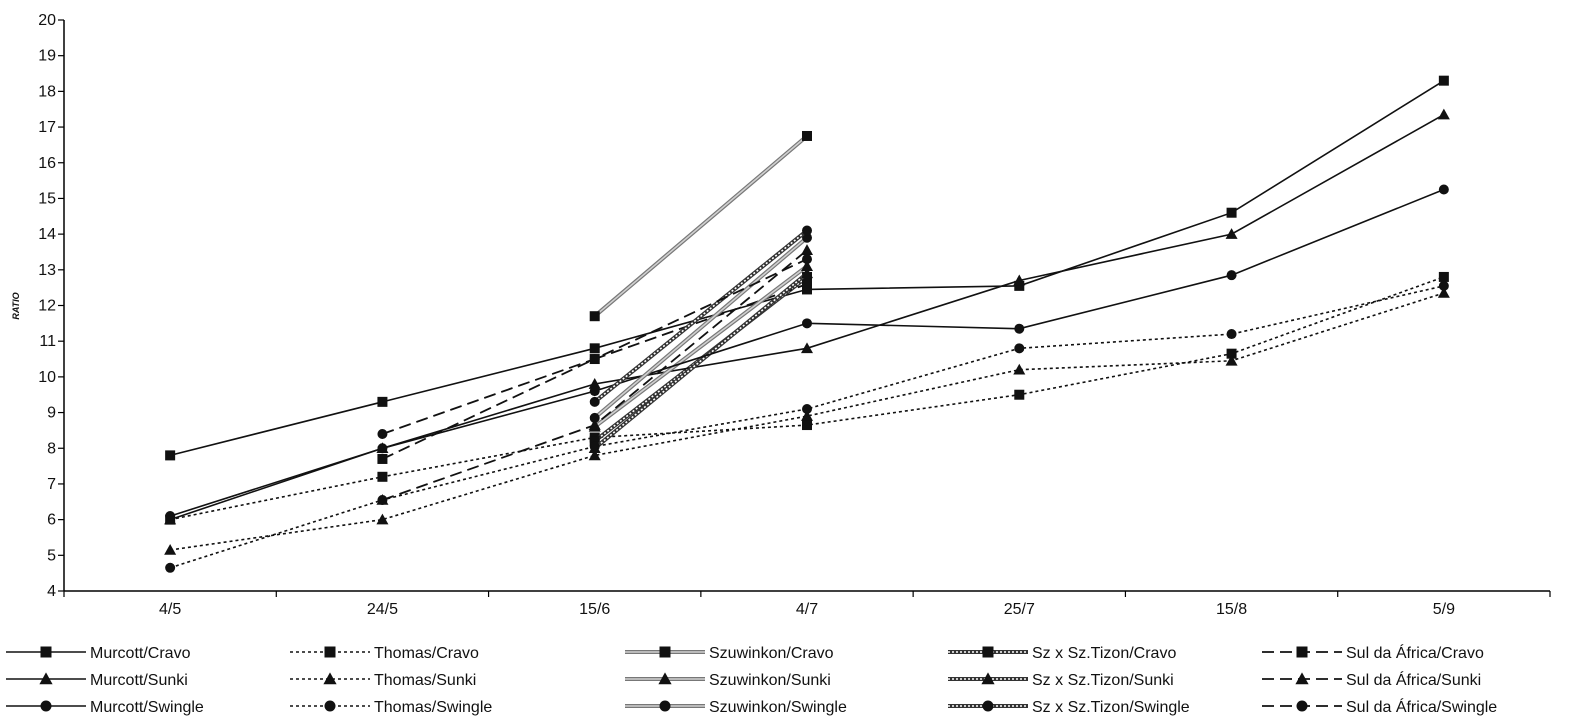 The height and width of the screenshot is (724, 1581). What do you see at coordinates (139, 680) in the screenshot?
I see `legend-label: Murcott/Sunki` at bounding box center [139, 680].